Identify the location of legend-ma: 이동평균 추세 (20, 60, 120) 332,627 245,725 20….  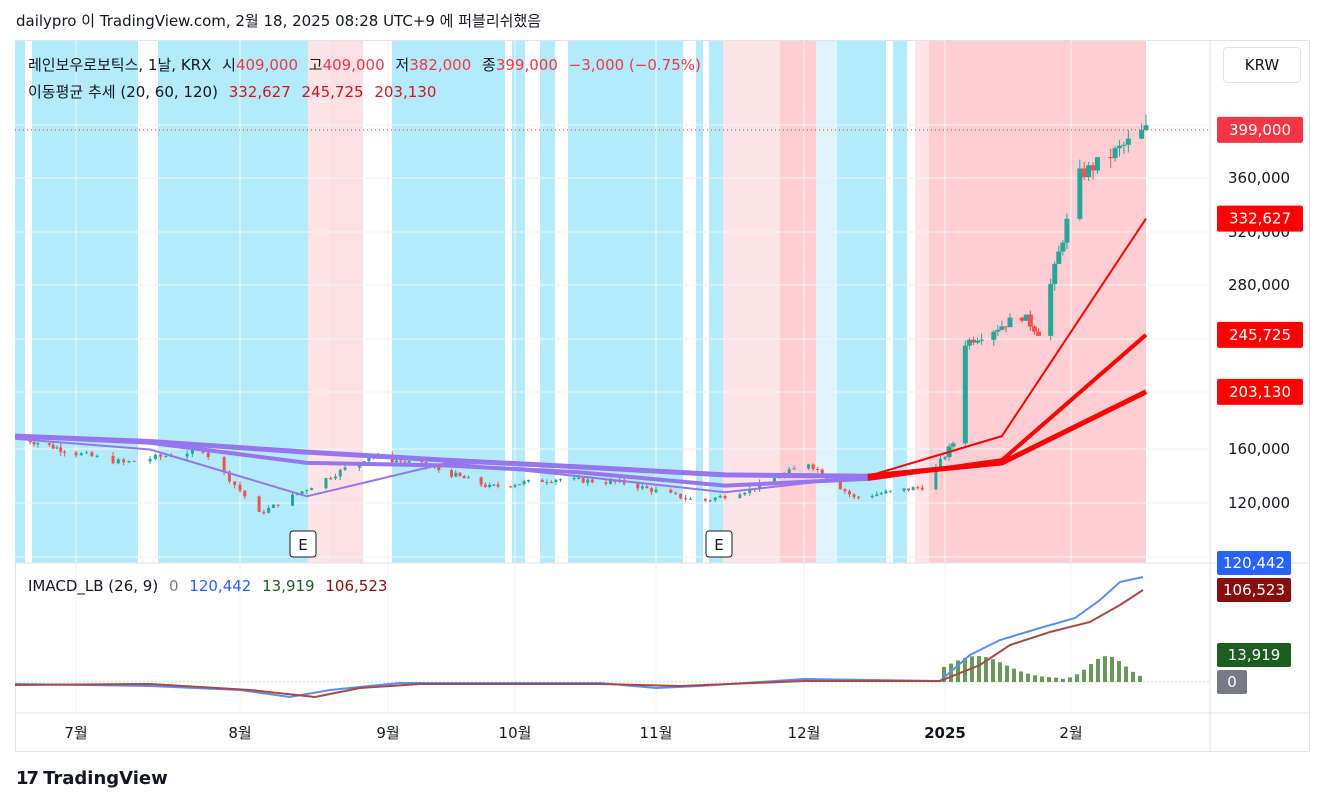
(235, 91).